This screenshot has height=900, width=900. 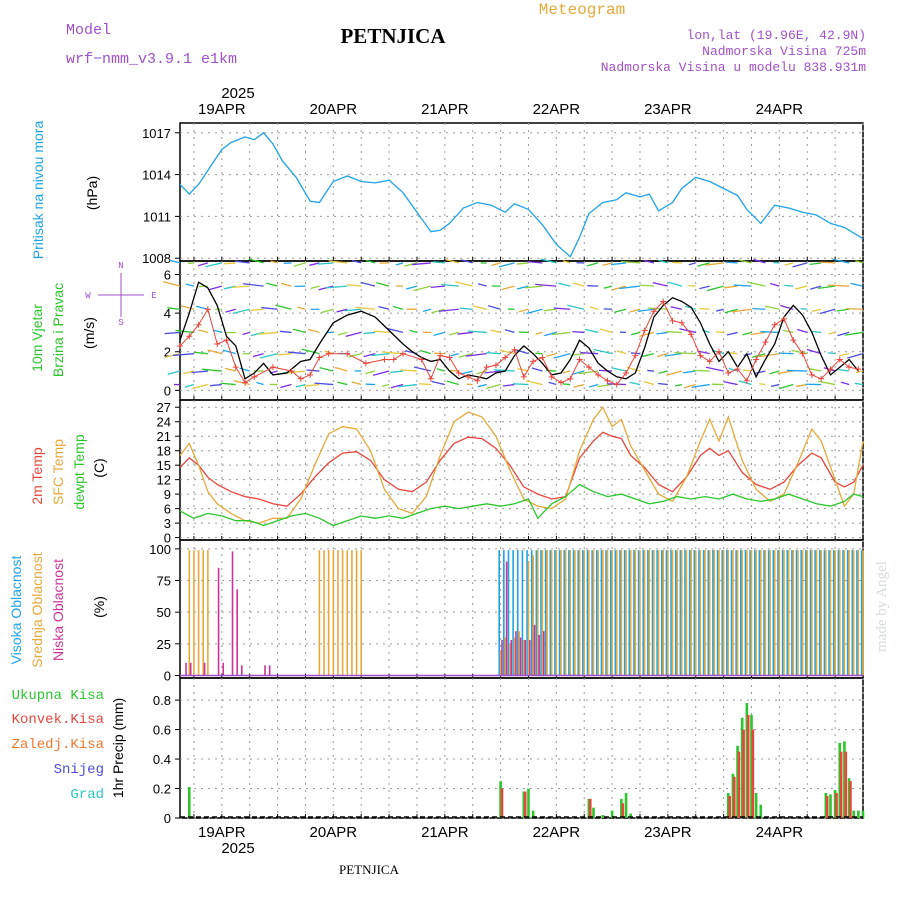 I want to click on day-labels-top: 19APR 20APR 21APR 22APR 23APR 24APR, so click(x=500, y=109).